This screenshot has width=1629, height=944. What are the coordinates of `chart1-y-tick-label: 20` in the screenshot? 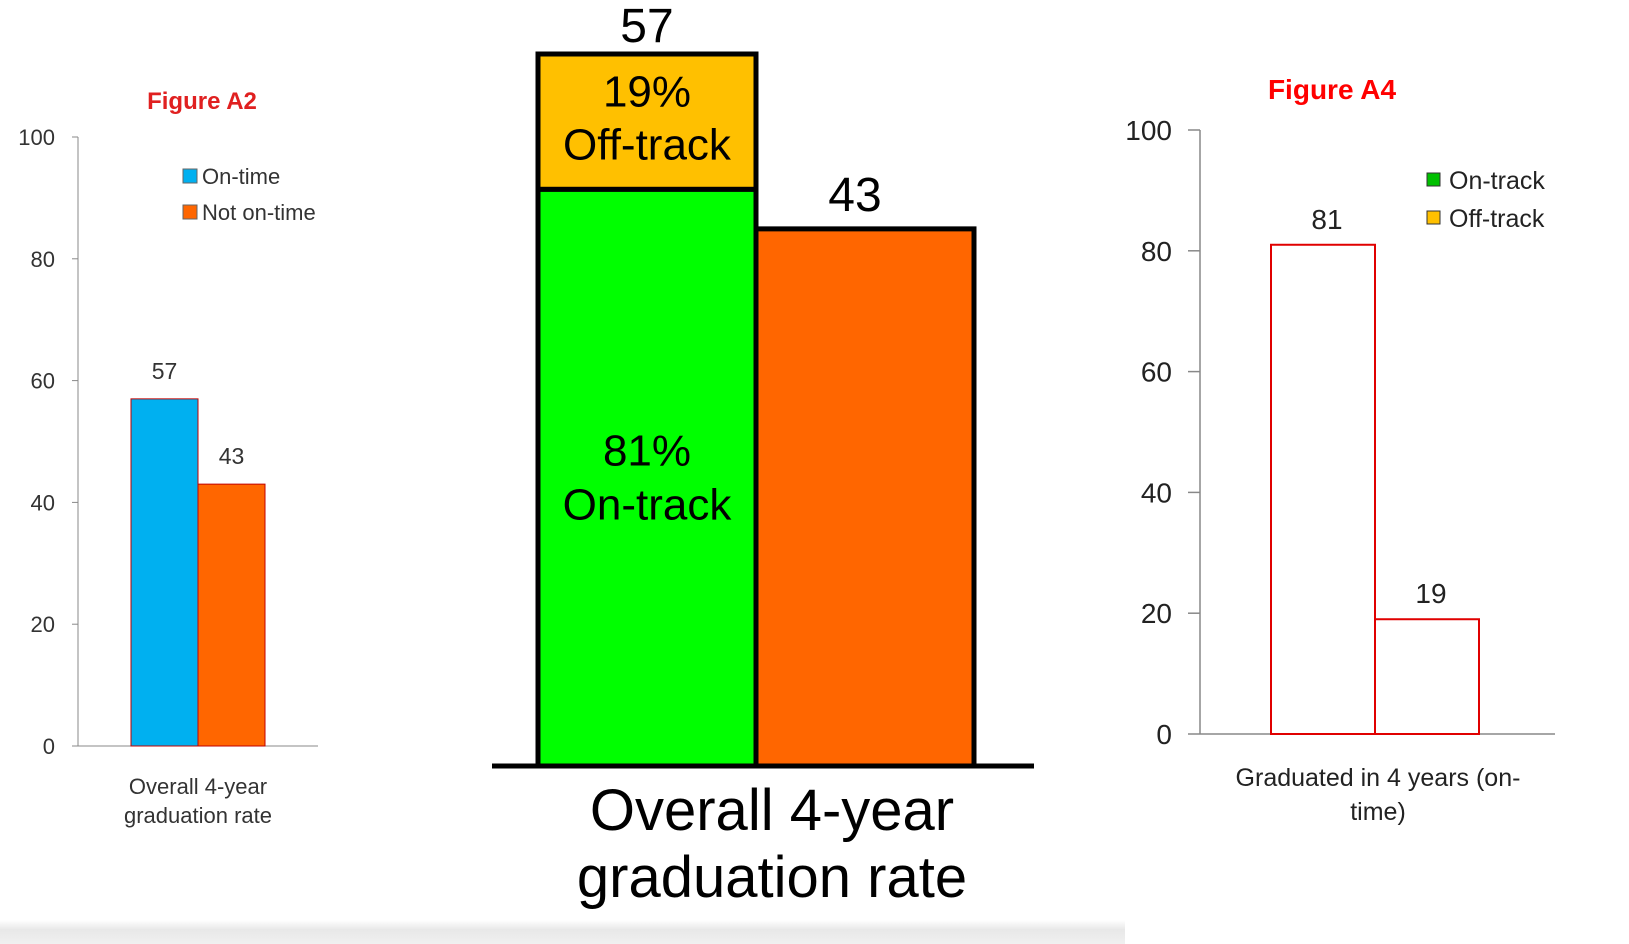 It's located at (43, 624).